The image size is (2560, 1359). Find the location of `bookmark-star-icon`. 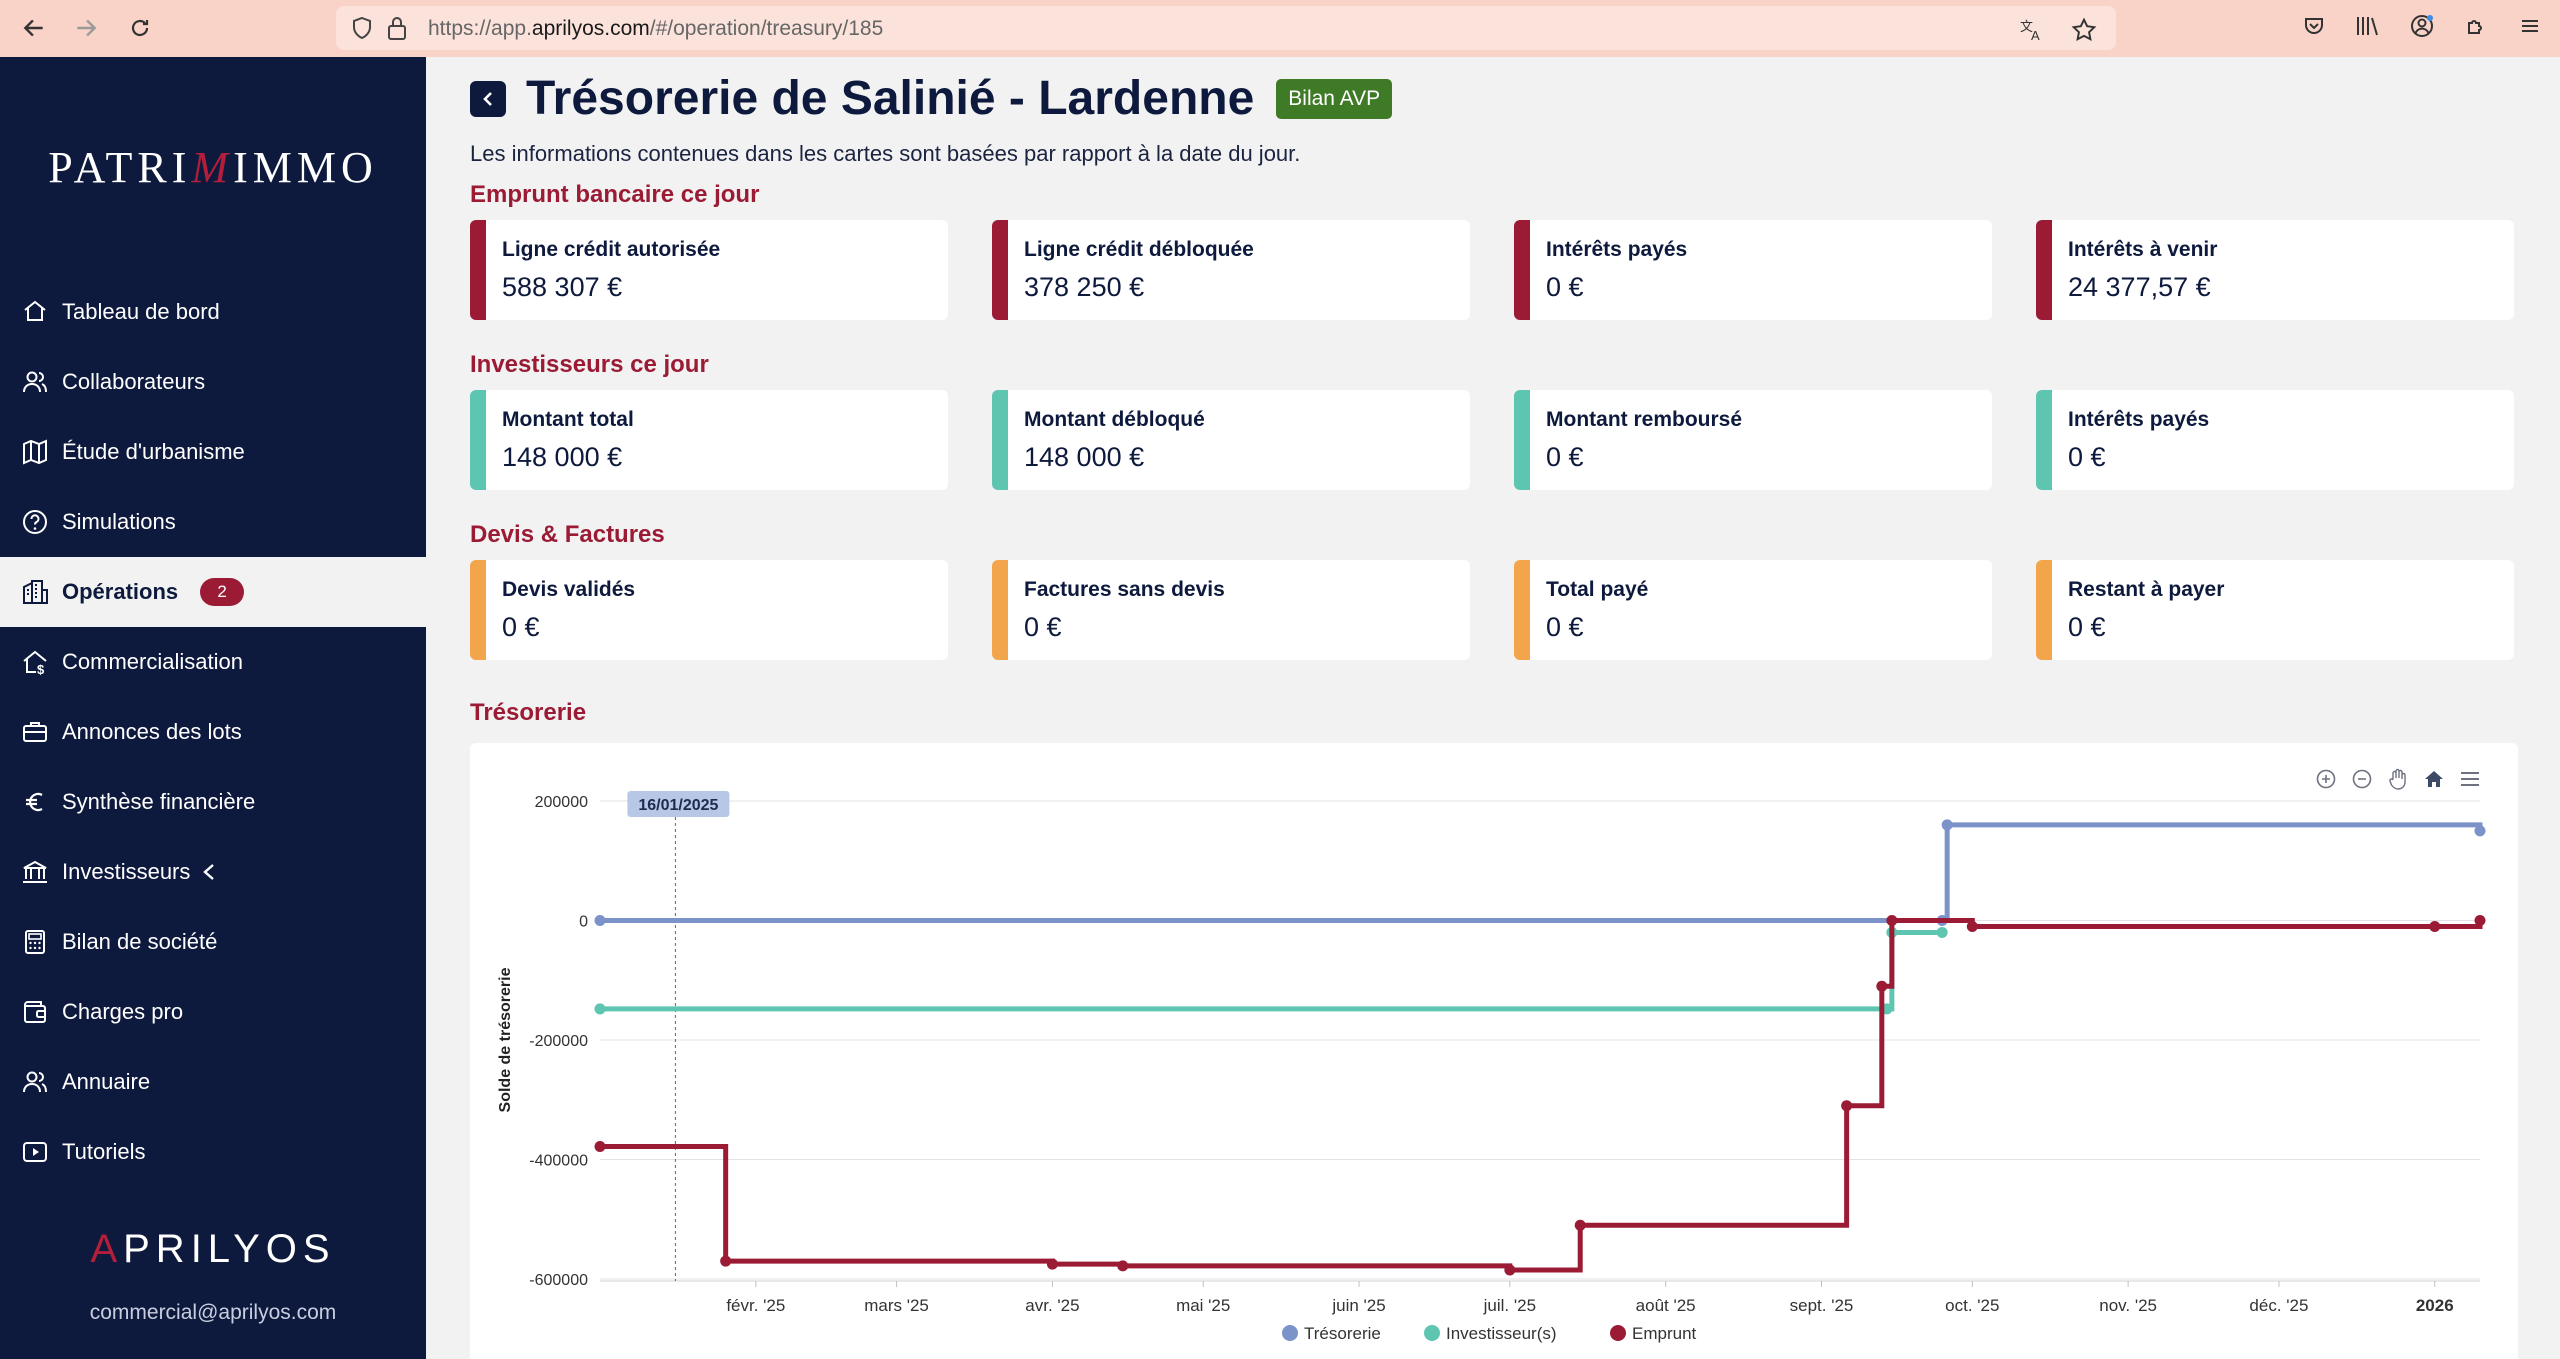

bookmark-star-icon is located at coordinates (2084, 30).